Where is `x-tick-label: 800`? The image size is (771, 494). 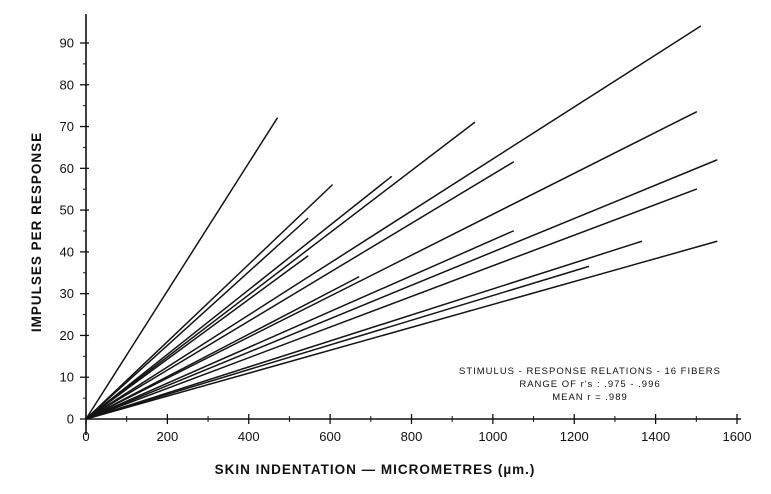
x-tick-label: 800 is located at coordinates (412, 436).